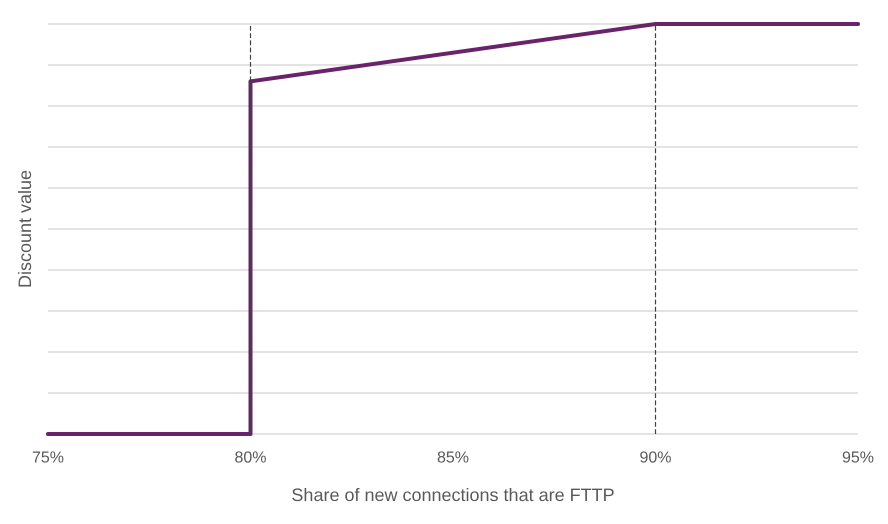 This screenshot has width=888, height=524. What do you see at coordinates (453, 495) in the screenshot?
I see `x-axis-title: Share of new connections that are FTTP` at bounding box center [453, 495].